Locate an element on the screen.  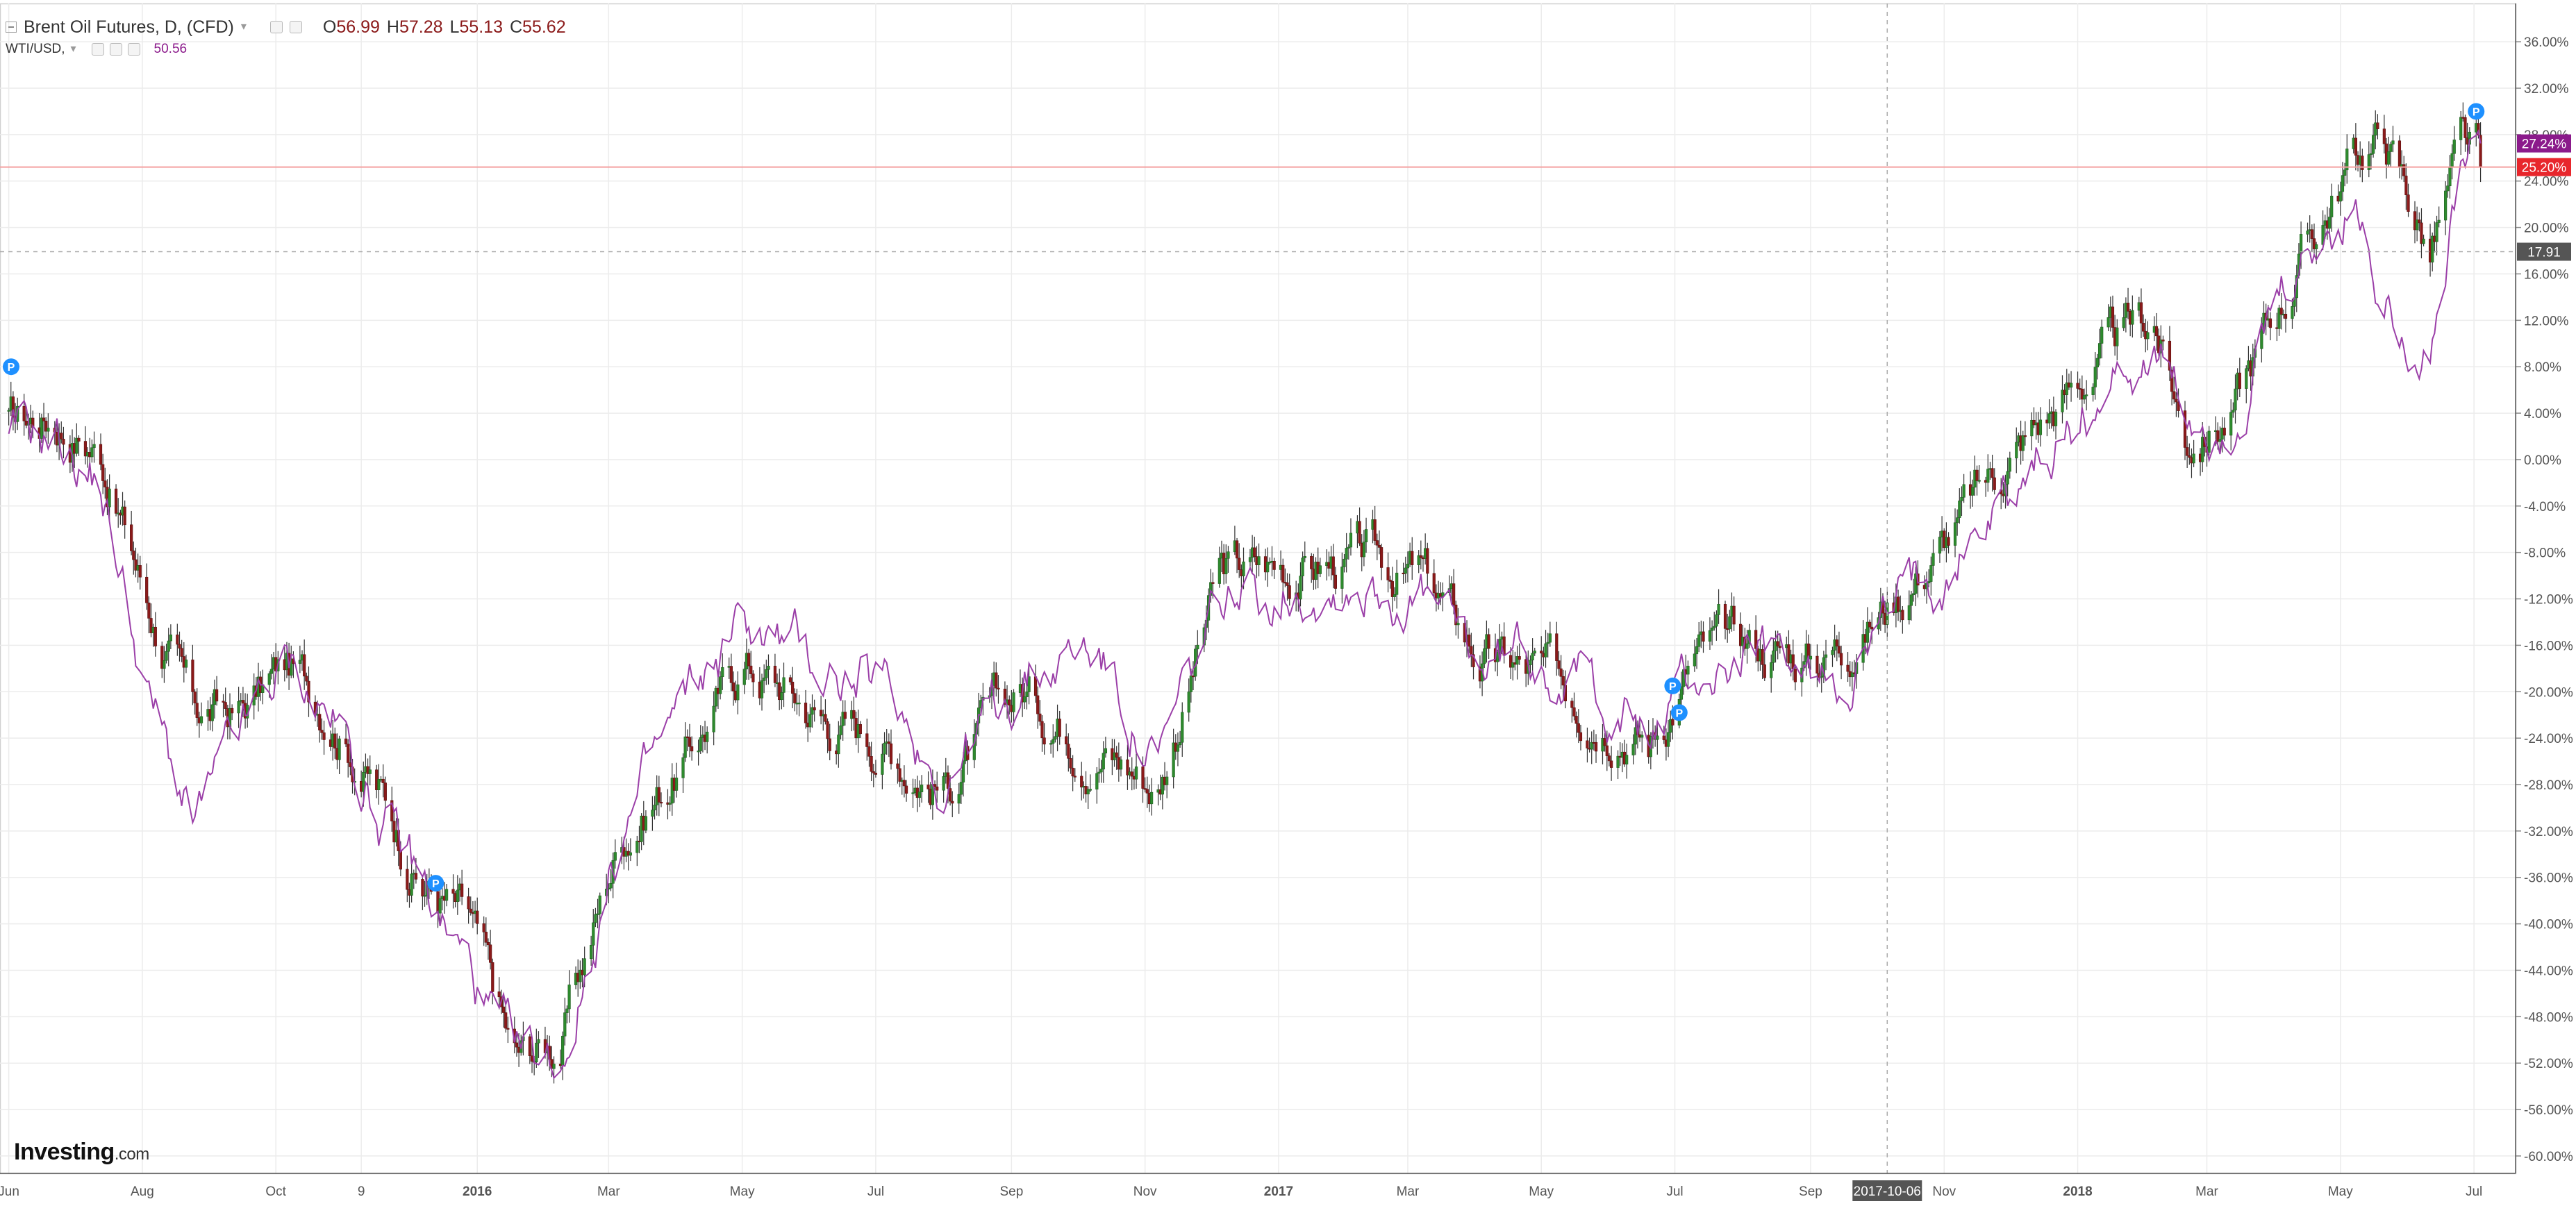
close-icon is located at coordinates (133, 49).